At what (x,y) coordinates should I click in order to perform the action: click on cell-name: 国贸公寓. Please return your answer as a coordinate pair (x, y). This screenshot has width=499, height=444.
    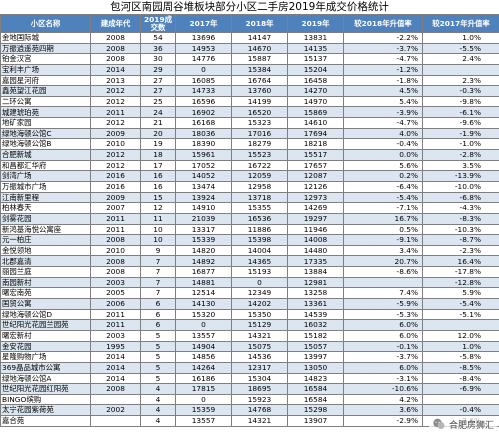
    Looking at the image, I should click on (45, 304).